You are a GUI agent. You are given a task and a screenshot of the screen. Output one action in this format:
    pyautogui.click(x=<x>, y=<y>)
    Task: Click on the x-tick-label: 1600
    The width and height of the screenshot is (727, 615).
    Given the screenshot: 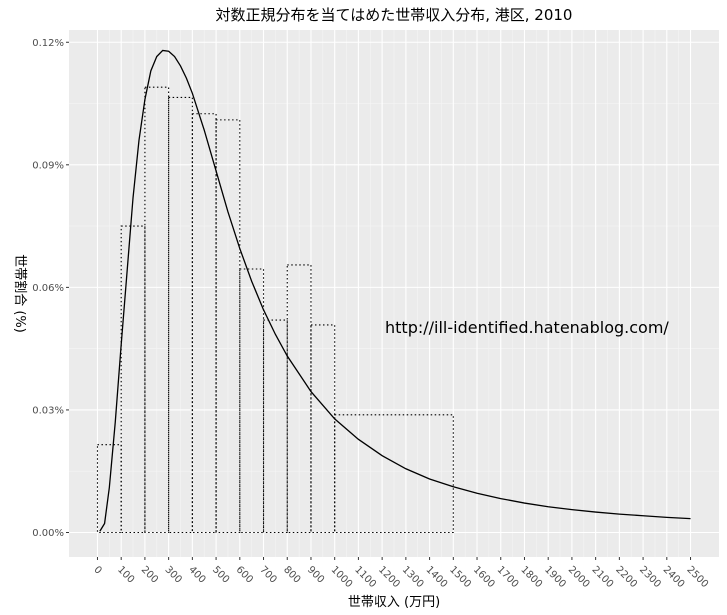 What is the action you would take?
    pyautogui.click(x=484, y=577)
    